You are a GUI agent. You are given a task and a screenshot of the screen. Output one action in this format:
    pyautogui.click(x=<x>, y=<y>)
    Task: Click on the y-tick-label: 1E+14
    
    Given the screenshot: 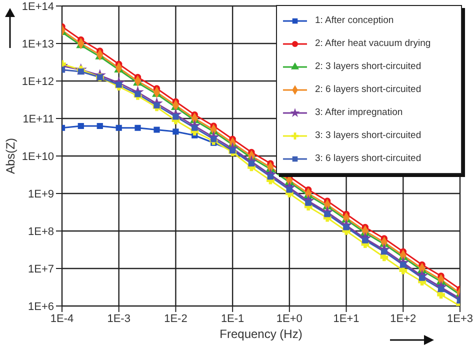 What is the action you would take?
    pyautogui.click(x=38, y=6)
    